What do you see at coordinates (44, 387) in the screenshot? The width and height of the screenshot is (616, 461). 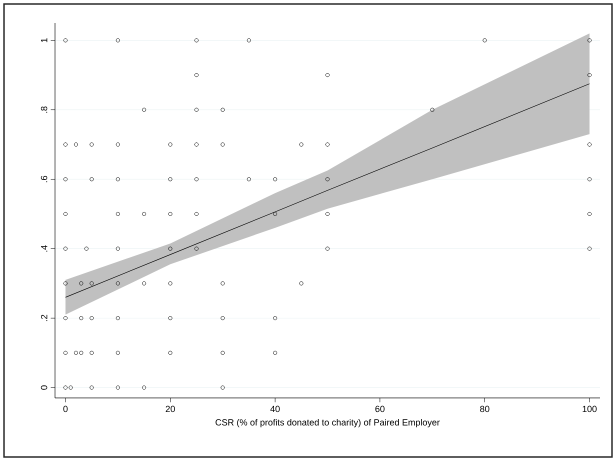 I see `y-tick-label: 0` at bounding box center [44, 387].